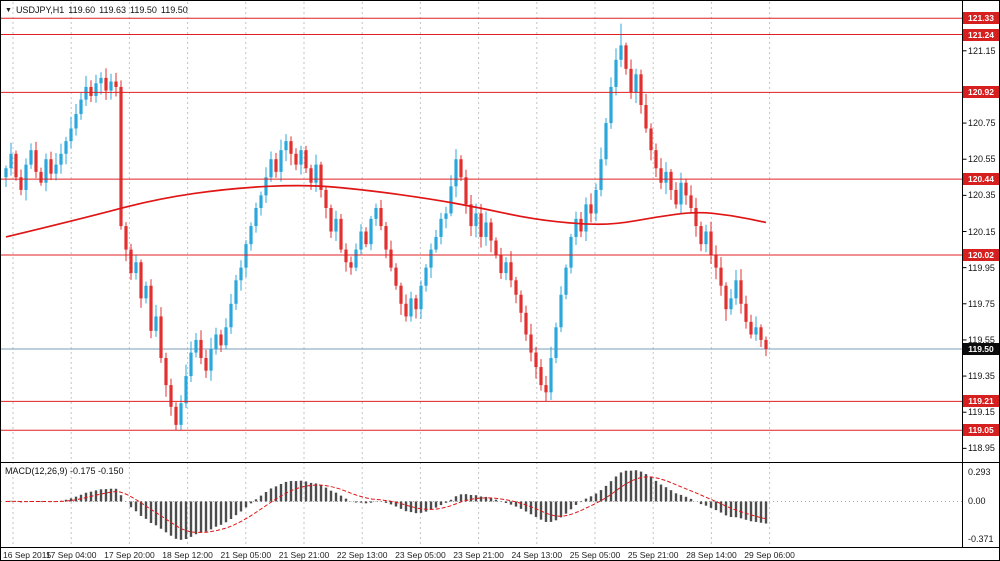  Describe the element at coordinates (982, 231) in the screenshot. I see `price-tick-label: 120.15` at that location.